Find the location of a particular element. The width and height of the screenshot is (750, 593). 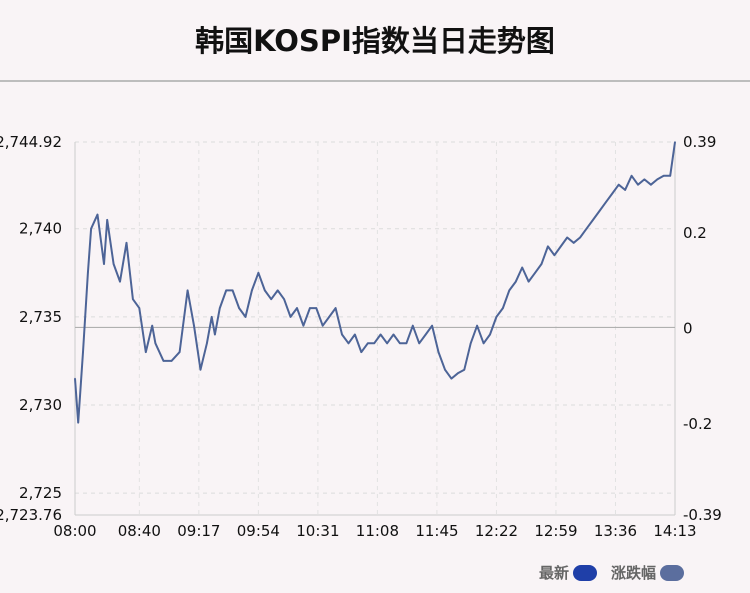

y-left-tick-label: 2,735 is located at coordinates (40, 317).